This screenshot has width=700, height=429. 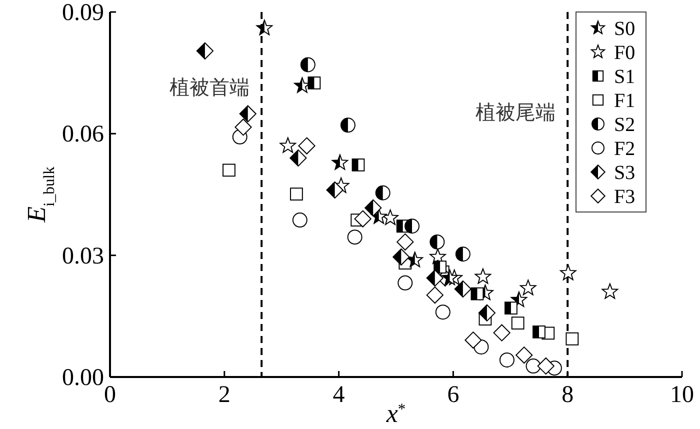 I want to click on legend-item: S0, so click(x=613, y=29).